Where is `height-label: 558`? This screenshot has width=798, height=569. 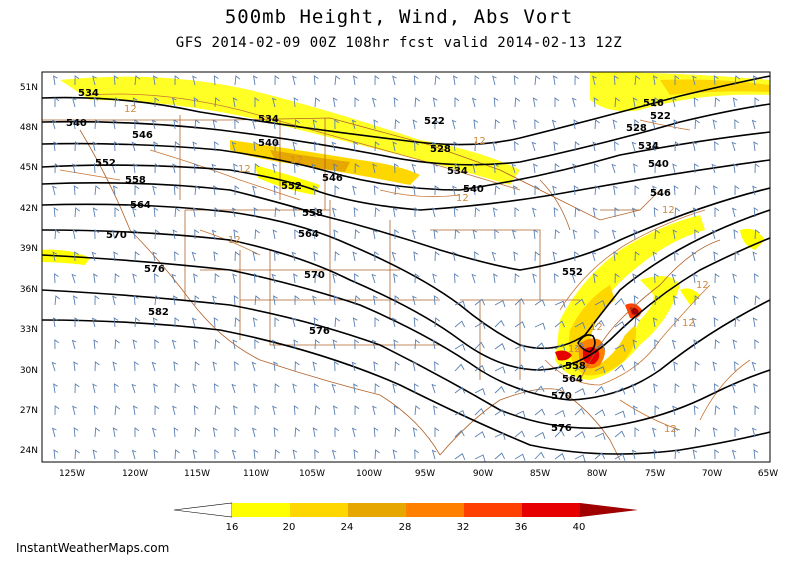
height-label: 558 is located at coordinates (575, 366).